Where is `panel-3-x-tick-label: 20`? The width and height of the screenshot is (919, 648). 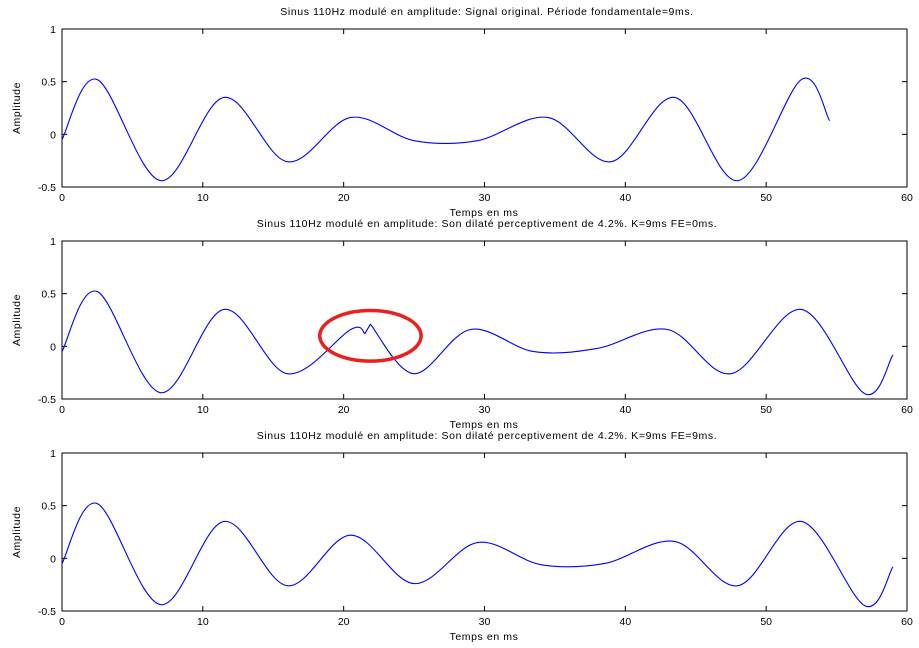
panel-3-x-tick-label: 20 is located at coordinates (344, 622).